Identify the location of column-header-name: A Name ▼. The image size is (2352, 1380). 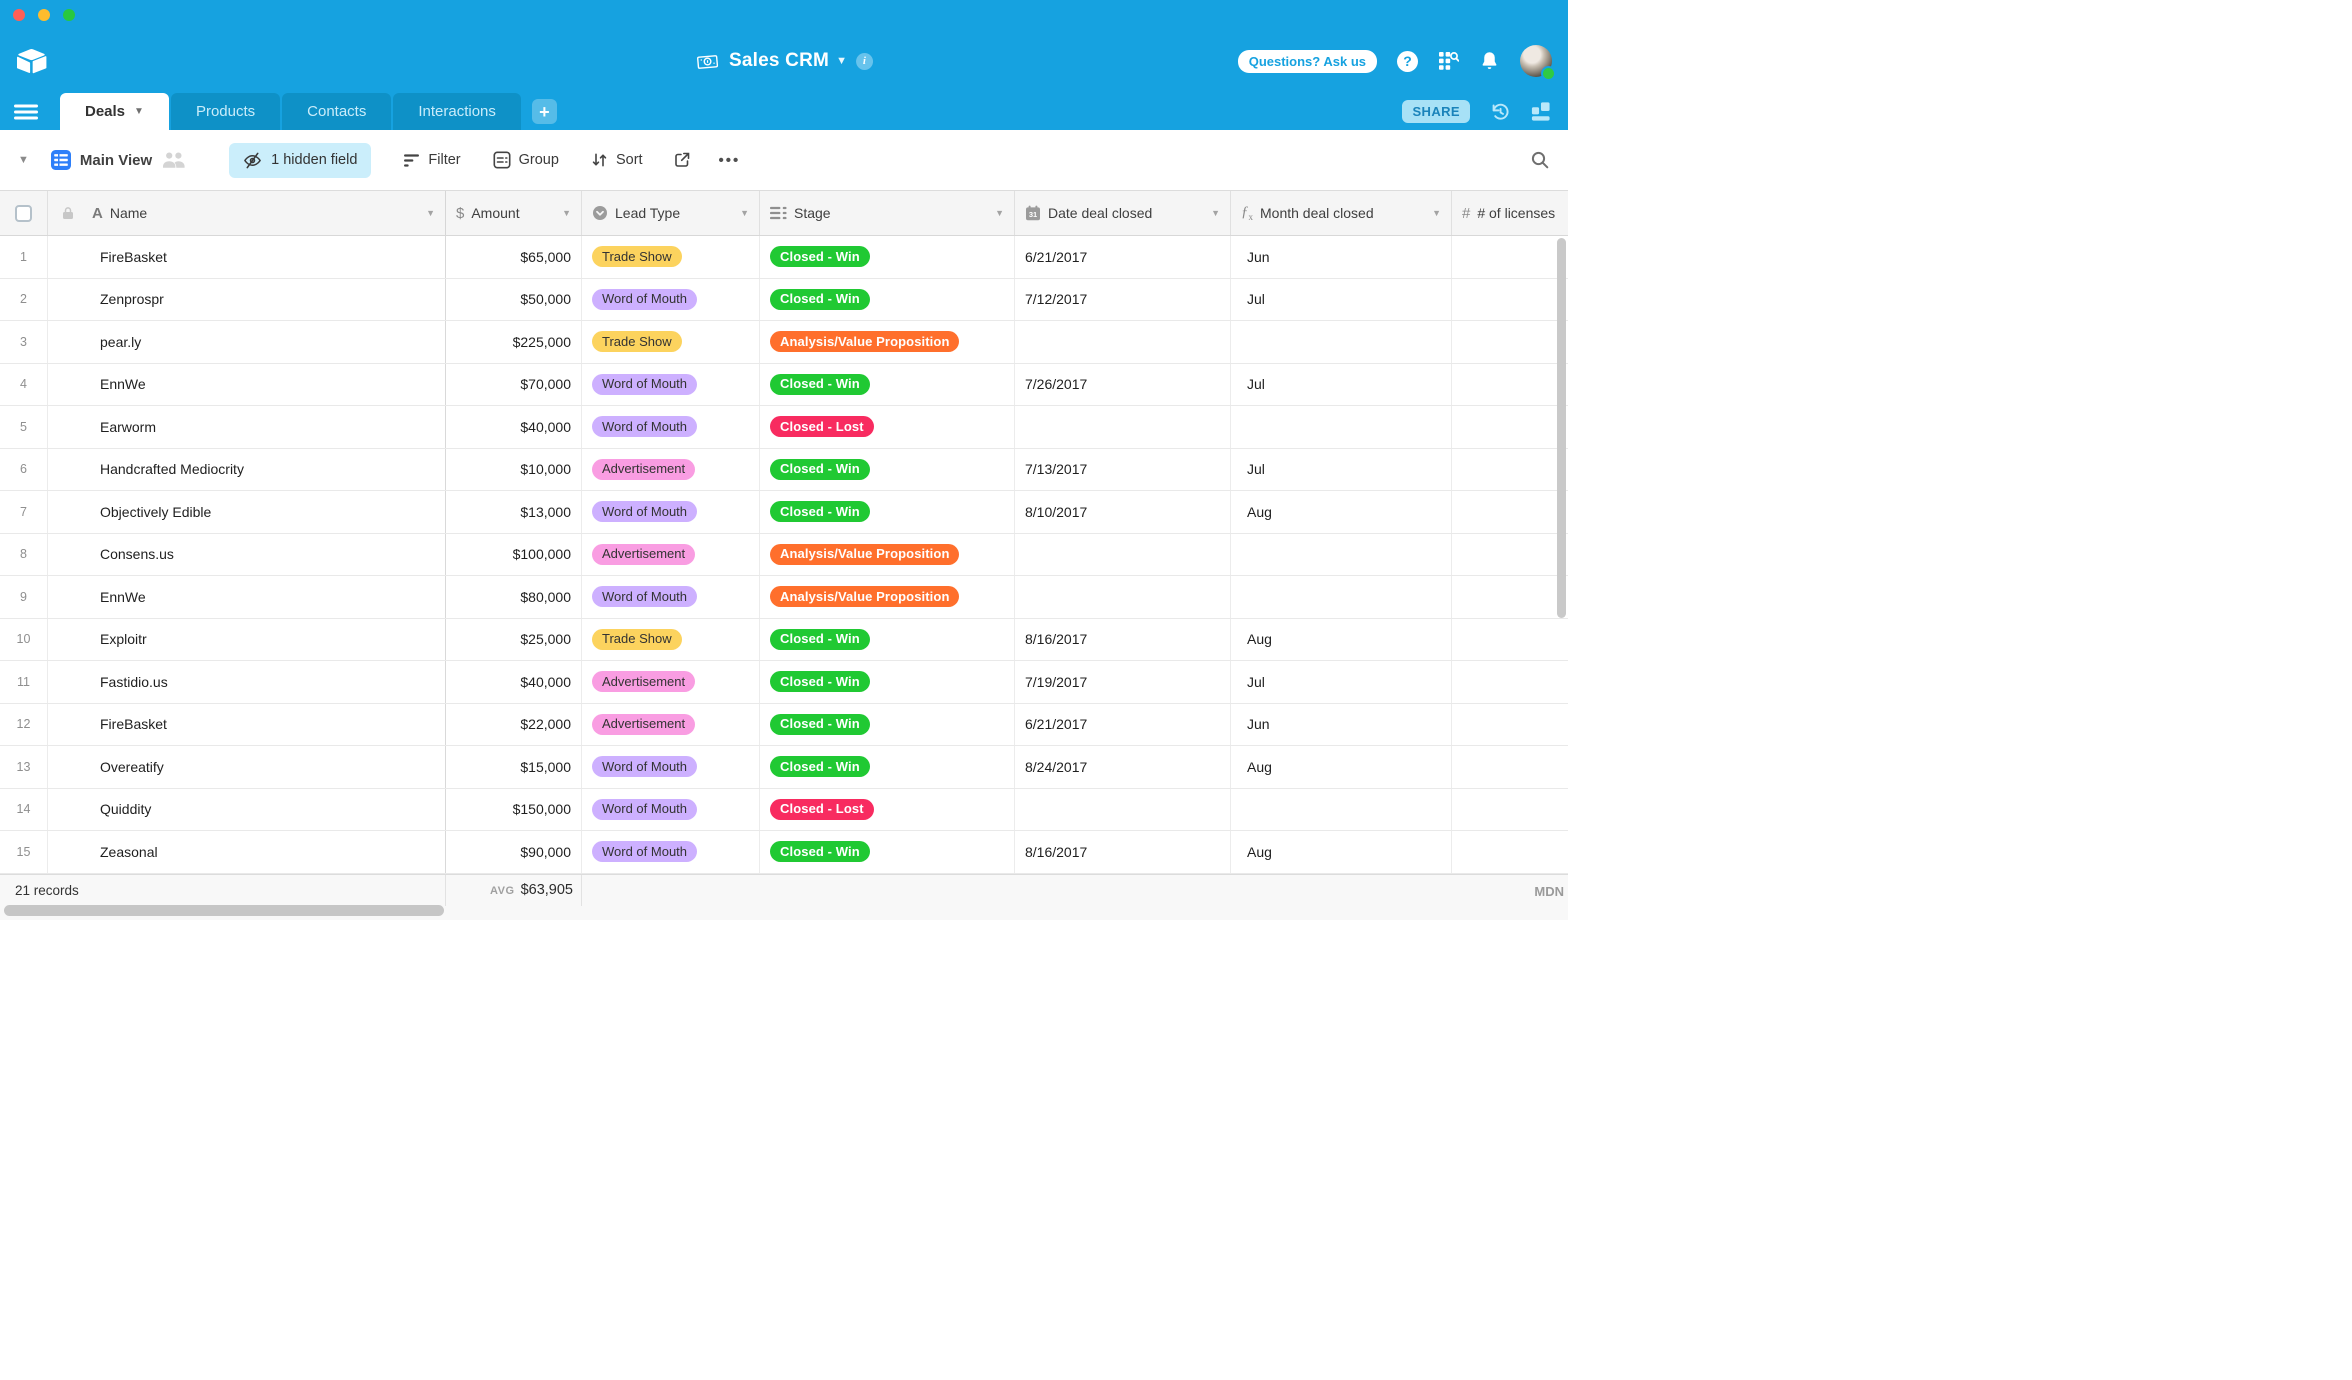
(247, 213).